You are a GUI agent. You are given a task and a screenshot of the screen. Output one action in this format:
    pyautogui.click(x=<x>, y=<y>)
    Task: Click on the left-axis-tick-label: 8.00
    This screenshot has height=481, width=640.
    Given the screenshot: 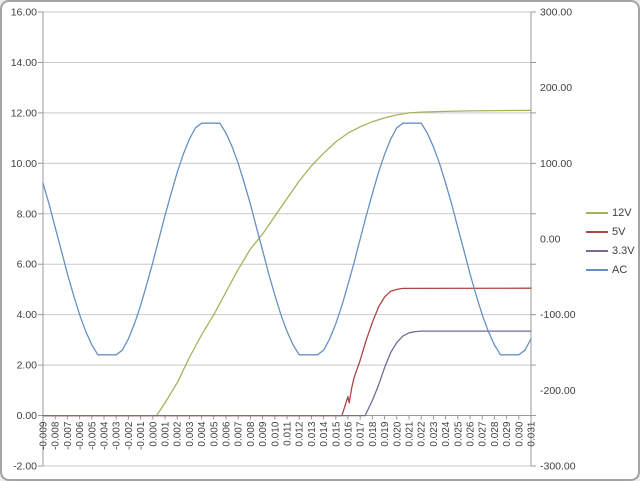 What is the action you would take?
    pyautogui.click(x=27, y=214)
    